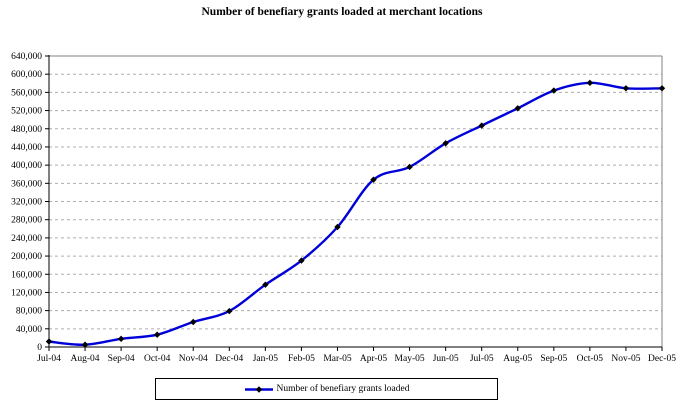 This screenshot has height=407, width=684. What do you see at coordinates (26, 112) in the screenshot?
I see `y-tick-label: 520,000` at bounding box center [26, 112].